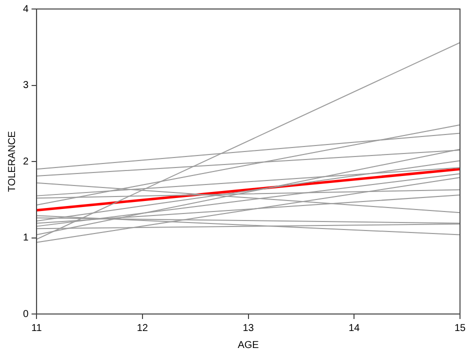 Image resolution: width=474 pixels, height=355 pixels. What do you see at coordinates (142, 328) in the screenshot?
I see `x-tick-label: 12` at bounding box center [142, 328].